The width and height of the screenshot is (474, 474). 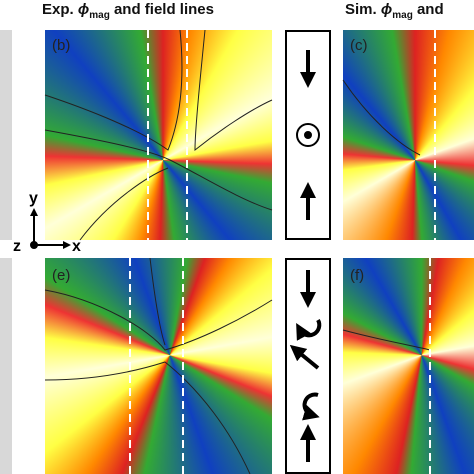 I want to click on spin-box-bottom, so click(x=308, y=366).